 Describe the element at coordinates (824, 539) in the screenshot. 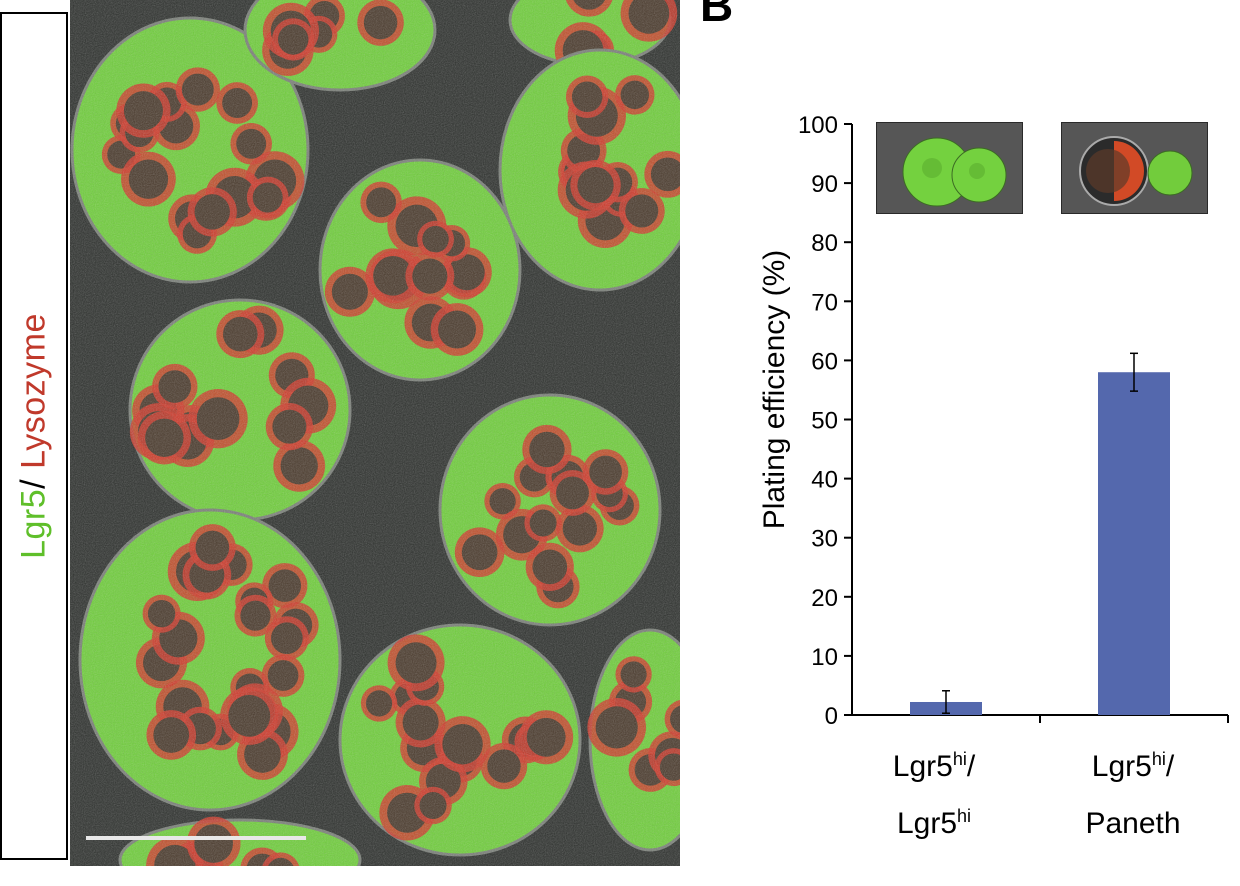

I see `y-tick-label-30: 30` at that location.